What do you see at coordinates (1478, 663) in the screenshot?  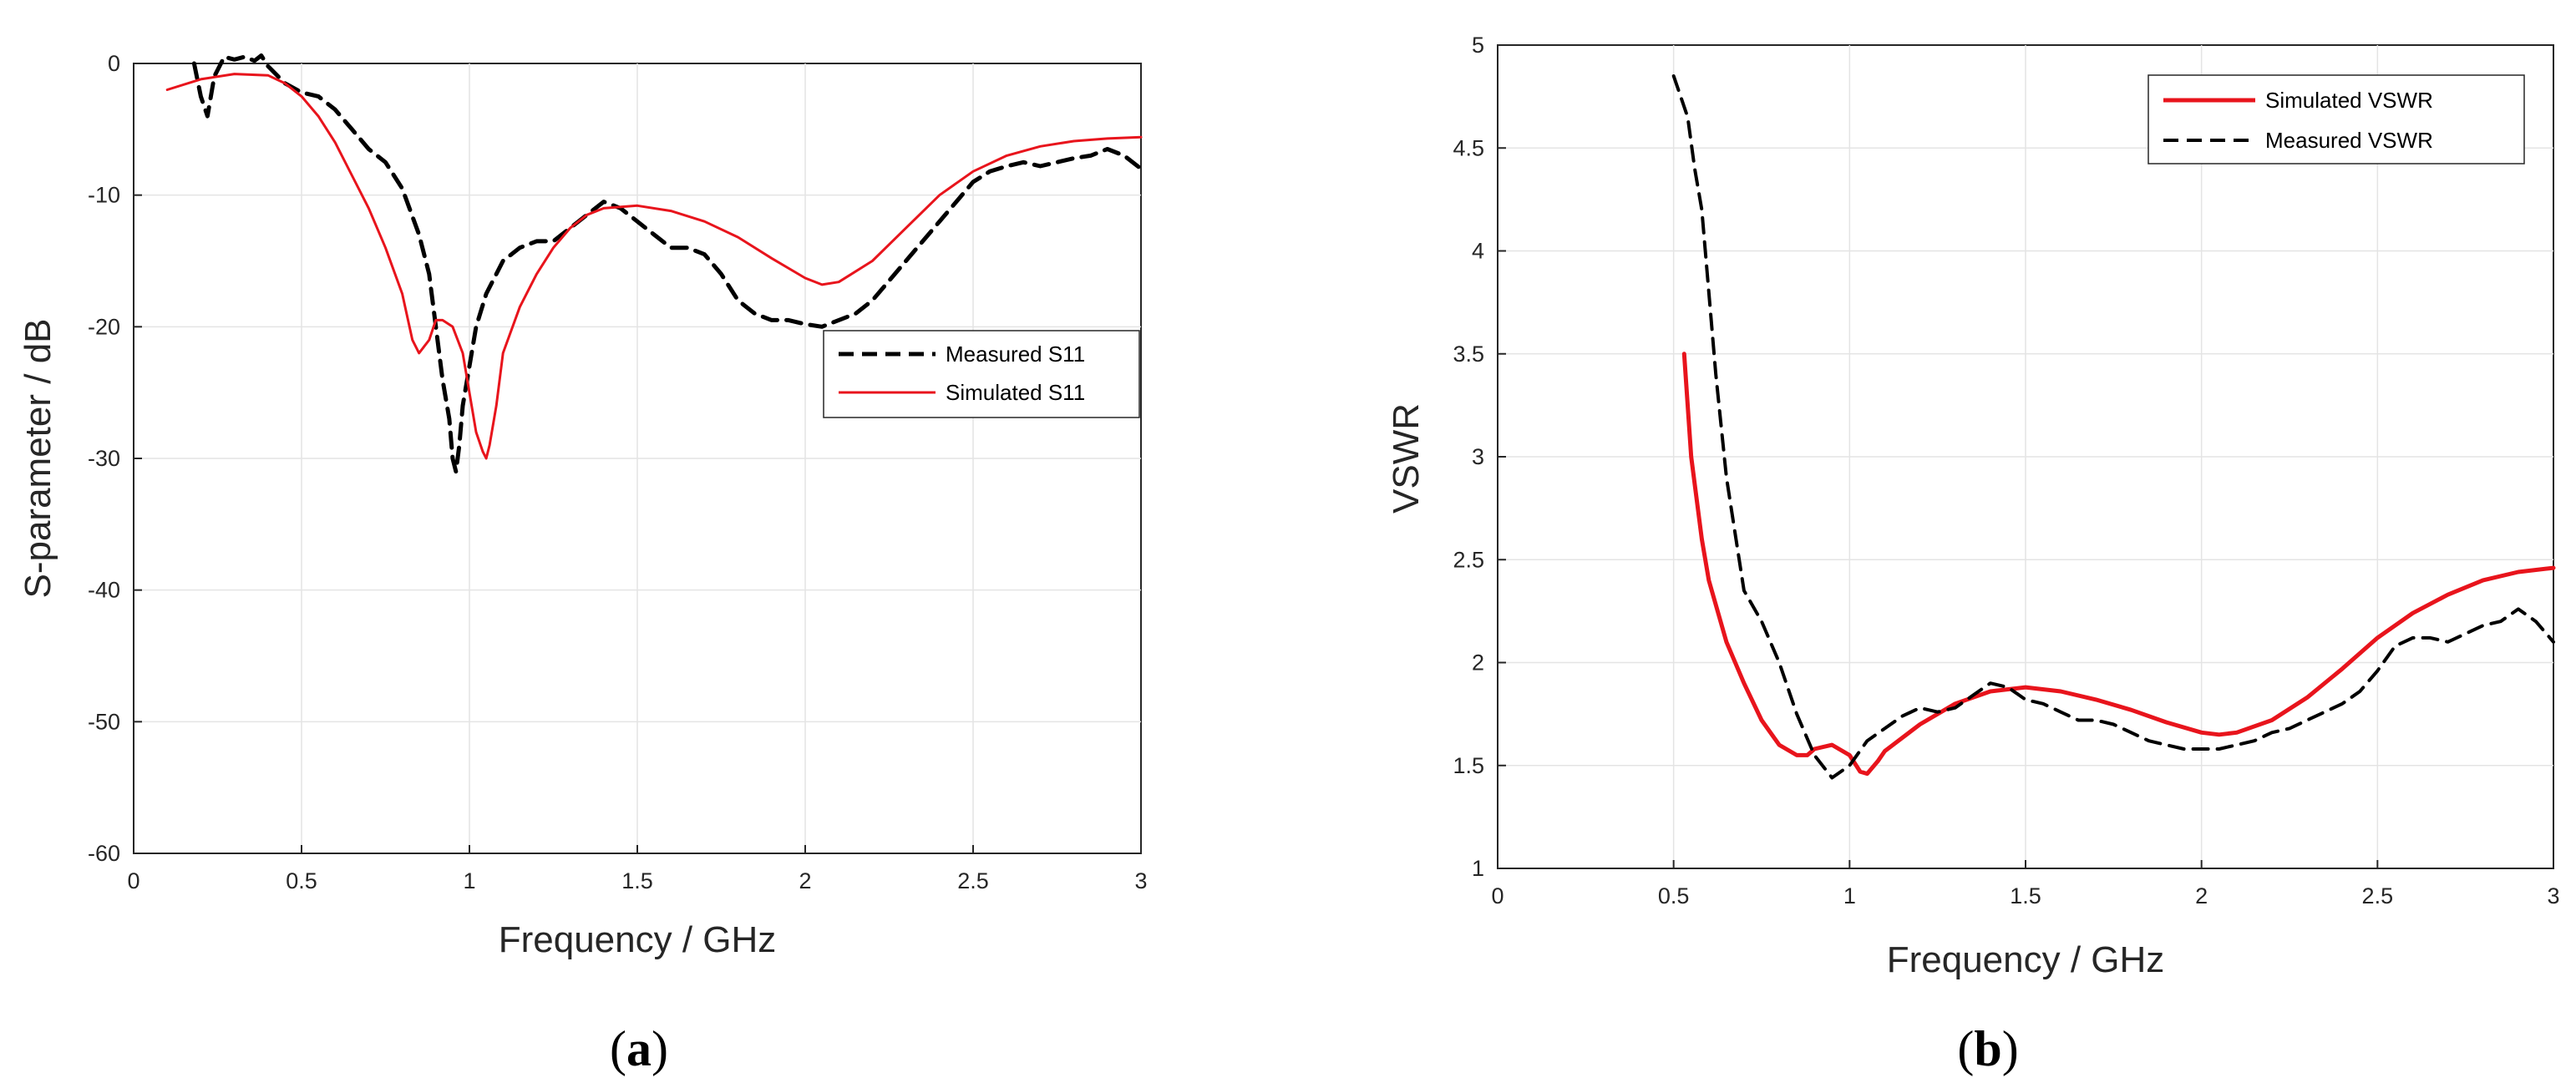 I see `chart-b-y-tick-label: 2` at bounding box center [1478, 663].